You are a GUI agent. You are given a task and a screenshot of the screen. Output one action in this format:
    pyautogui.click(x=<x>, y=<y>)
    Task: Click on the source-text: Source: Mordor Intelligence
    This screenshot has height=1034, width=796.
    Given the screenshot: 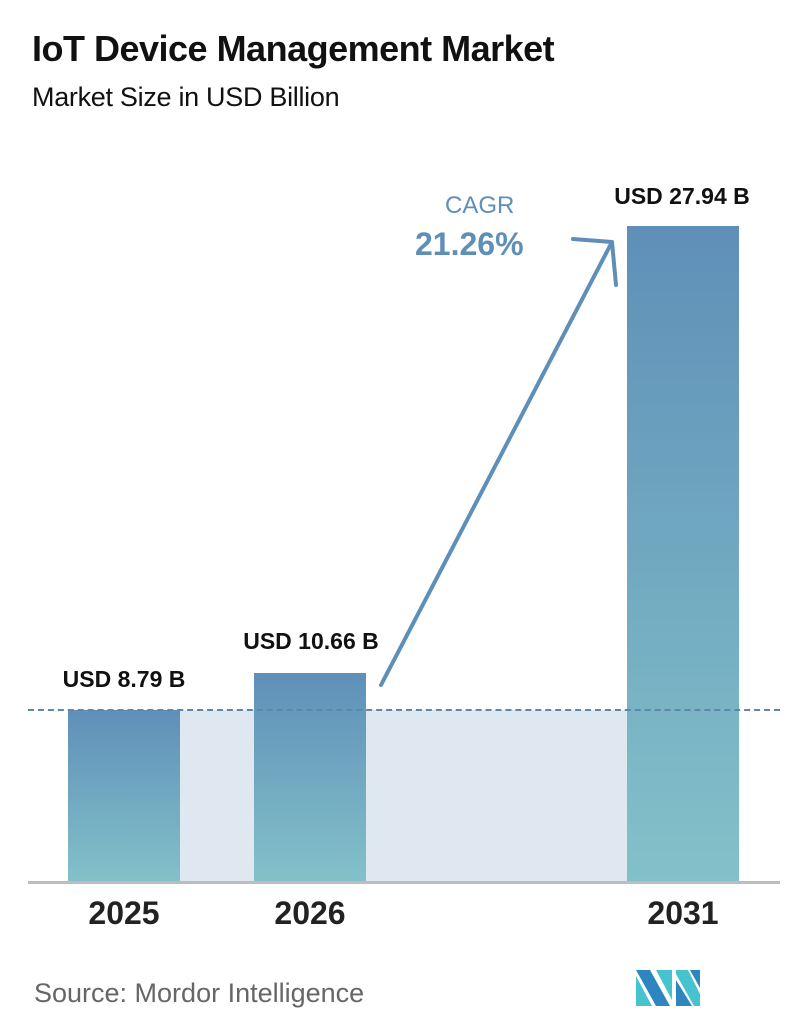 What is the action you would take?
    pyautogui.click(x=199, y=993)
    